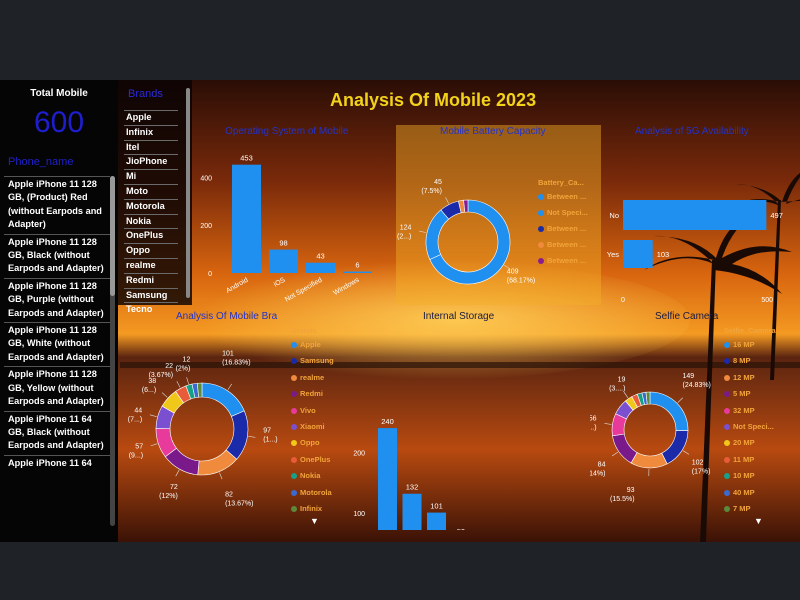 The height and width of the screenshot is (600, 800). Describe the element at coordinates (305, 442) in the screenshot. I see `brands-legend-item: Oppo` at that location.